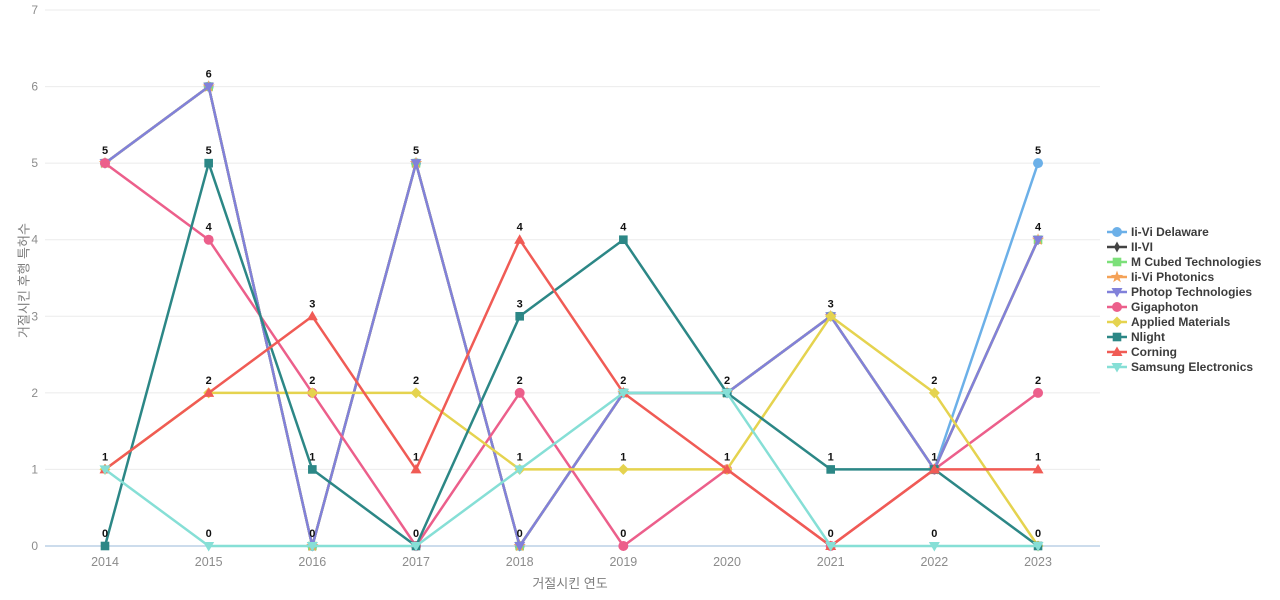  What do you see at coordinates (934, 562) in the screenshot?
I see `x-tick-label: 2022` at bounding box center [934, 562].